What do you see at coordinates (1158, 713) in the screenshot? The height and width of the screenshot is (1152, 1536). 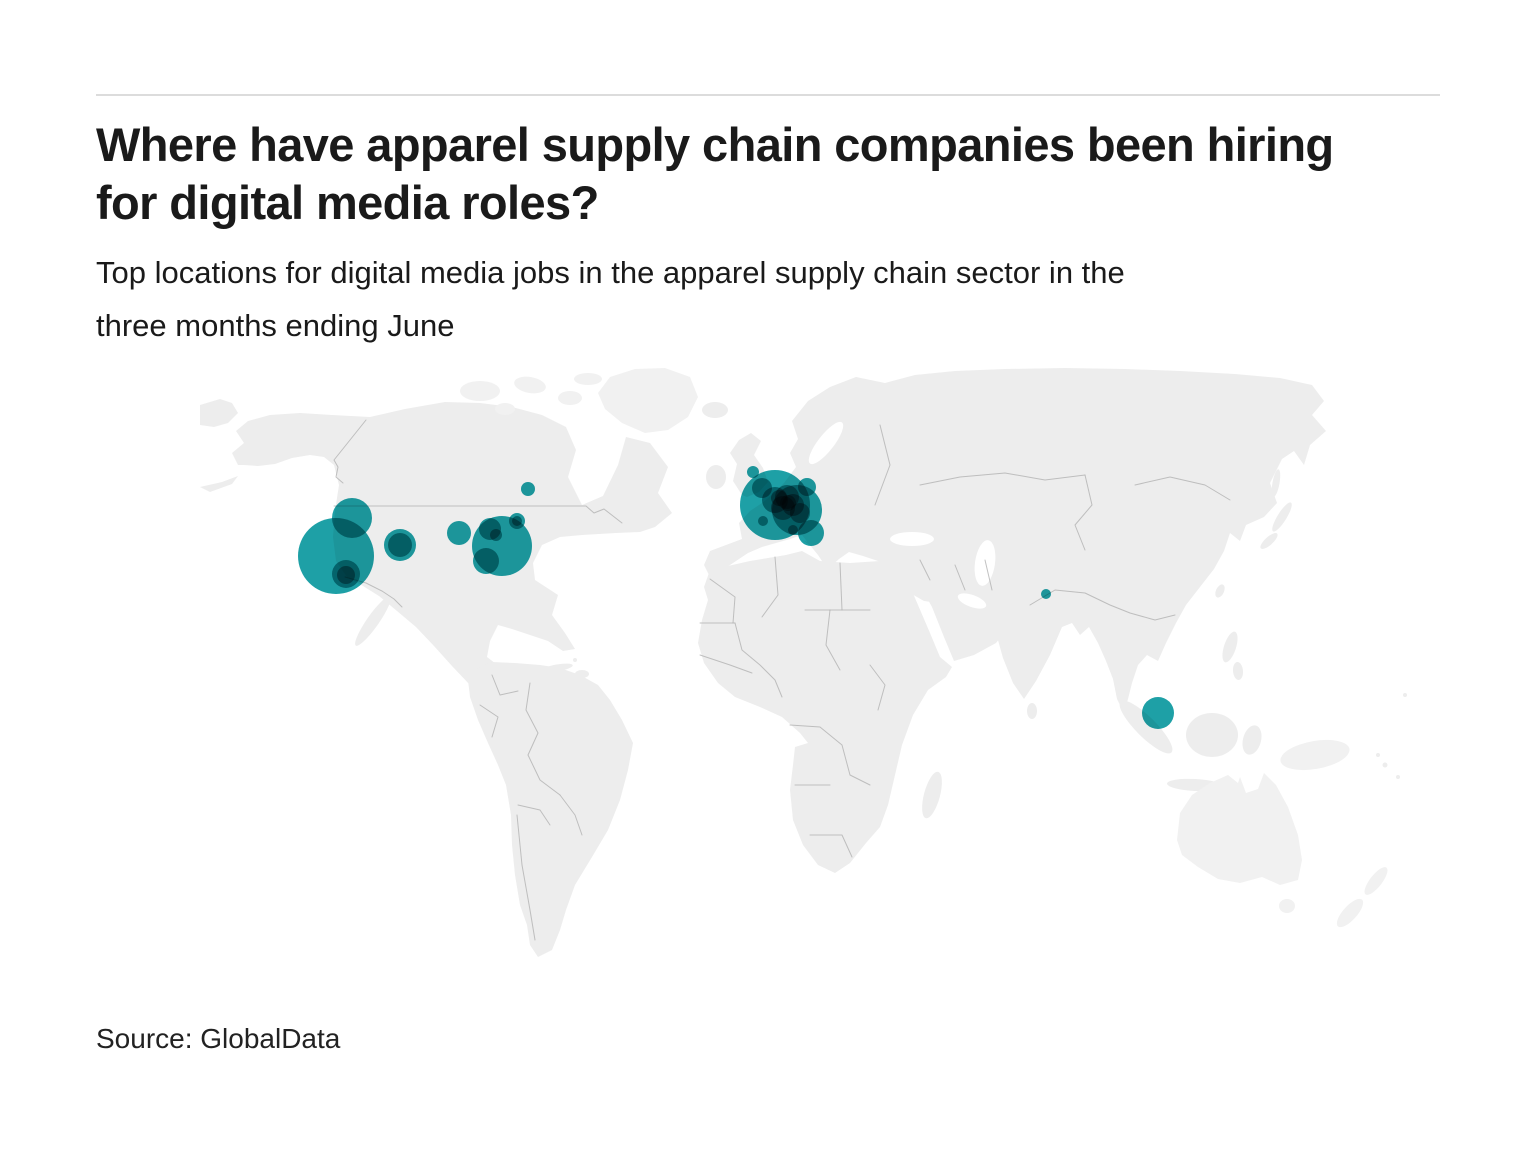 I see `bubble-southeast-asia` at bounding box center [1158, 713].